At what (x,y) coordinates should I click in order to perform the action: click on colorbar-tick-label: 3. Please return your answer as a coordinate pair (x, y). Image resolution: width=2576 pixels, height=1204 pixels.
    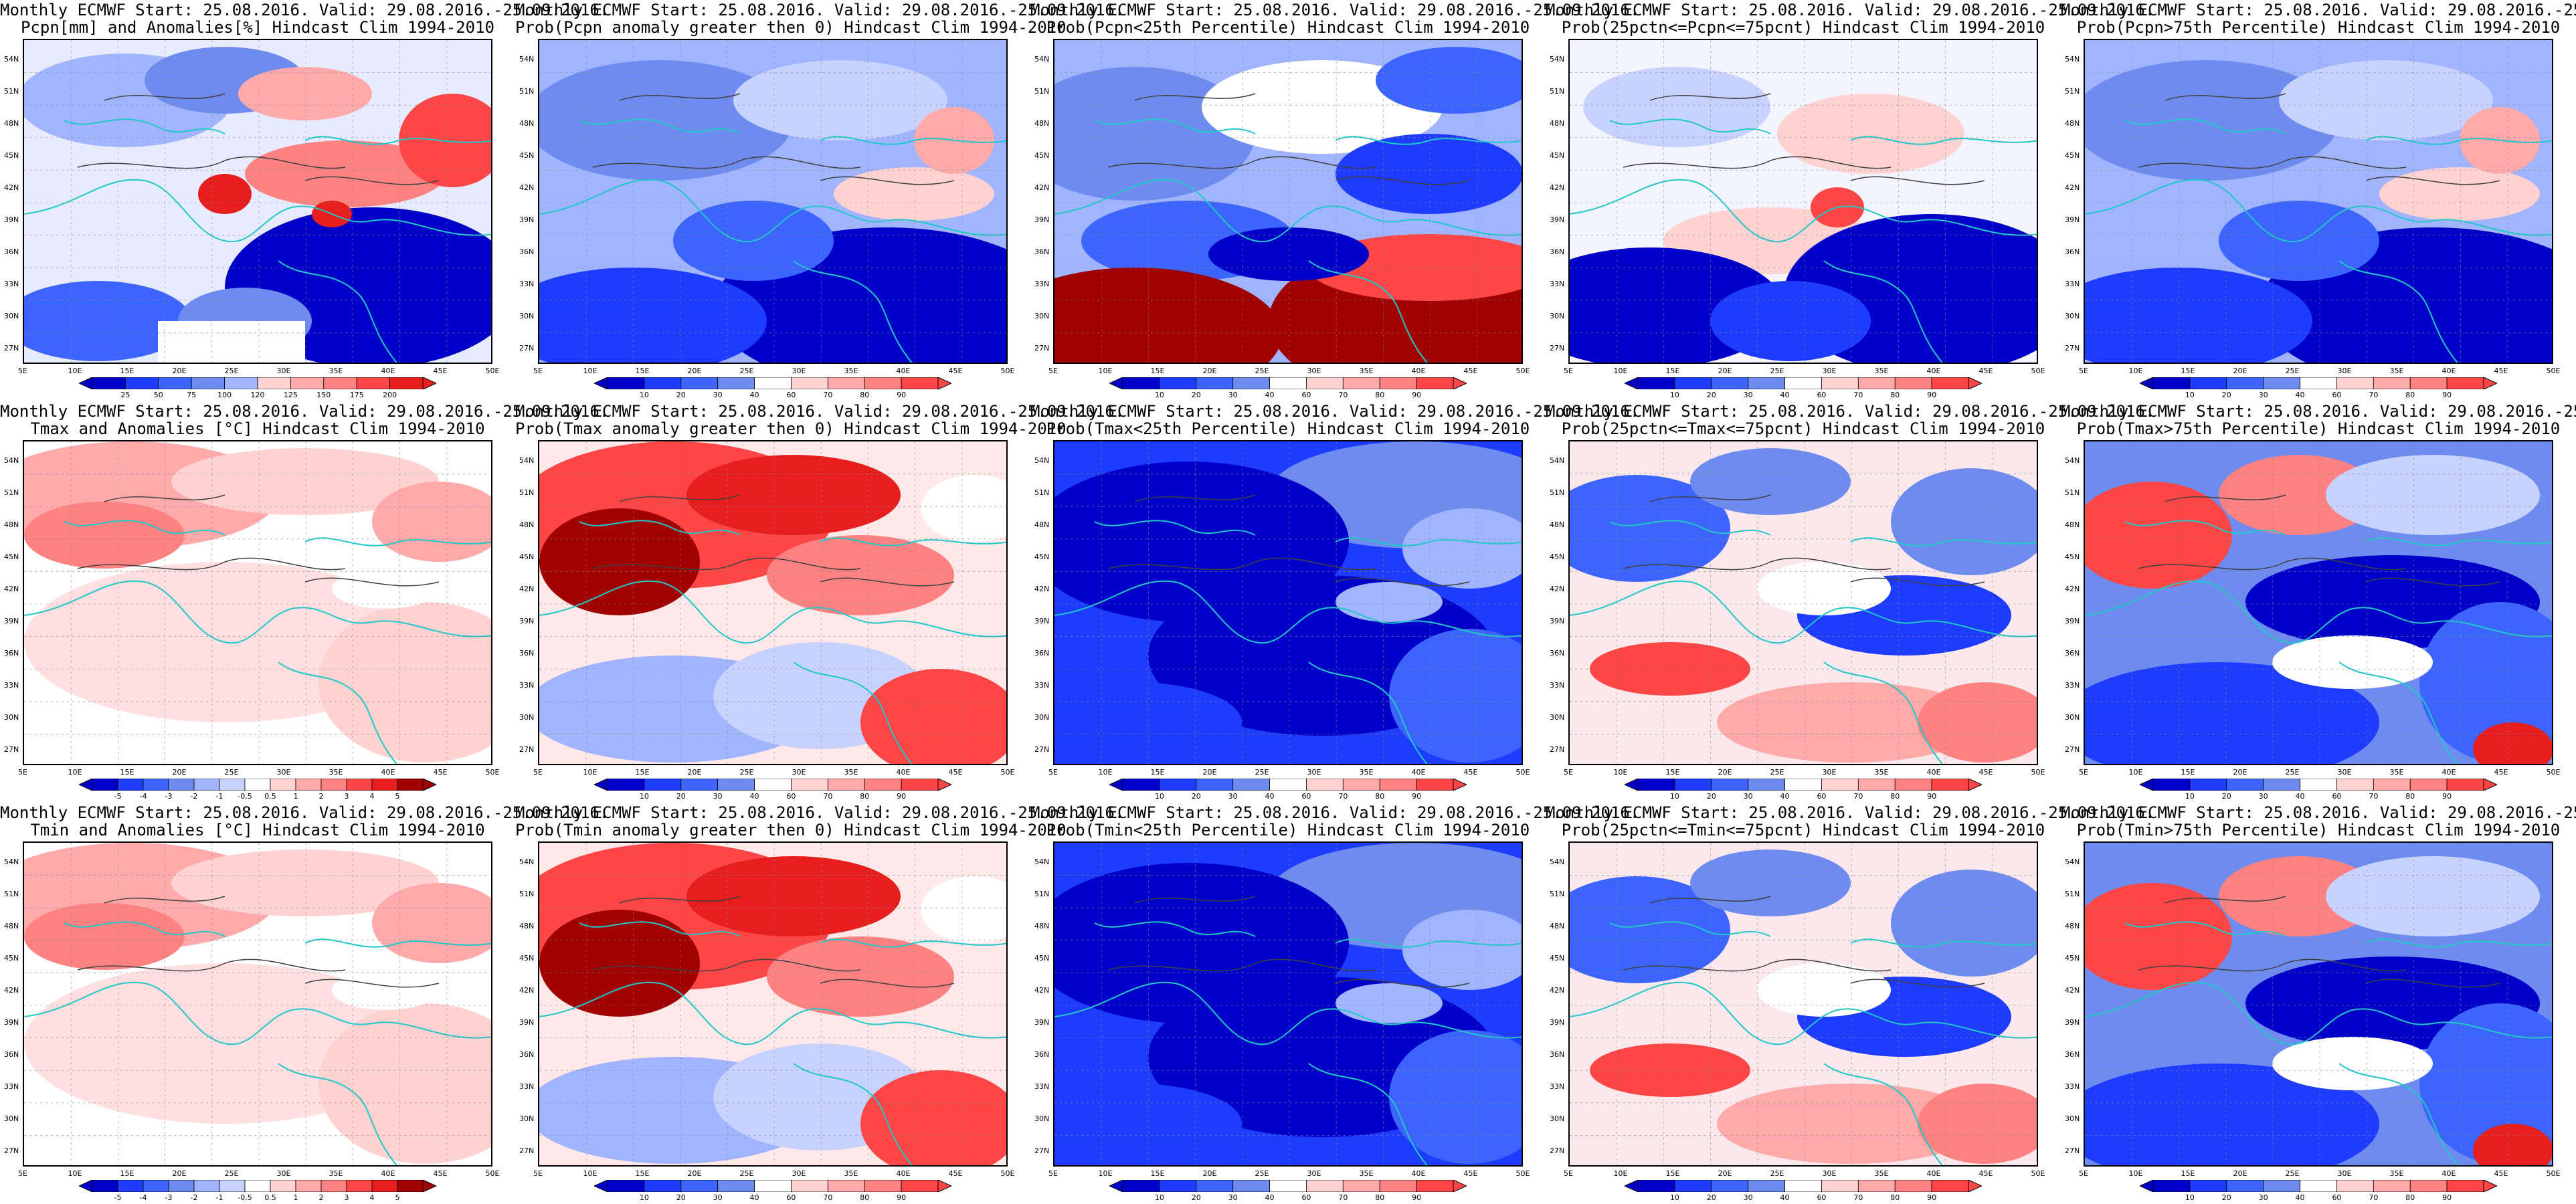
    Looking at the image, I should click on (346, 1197).